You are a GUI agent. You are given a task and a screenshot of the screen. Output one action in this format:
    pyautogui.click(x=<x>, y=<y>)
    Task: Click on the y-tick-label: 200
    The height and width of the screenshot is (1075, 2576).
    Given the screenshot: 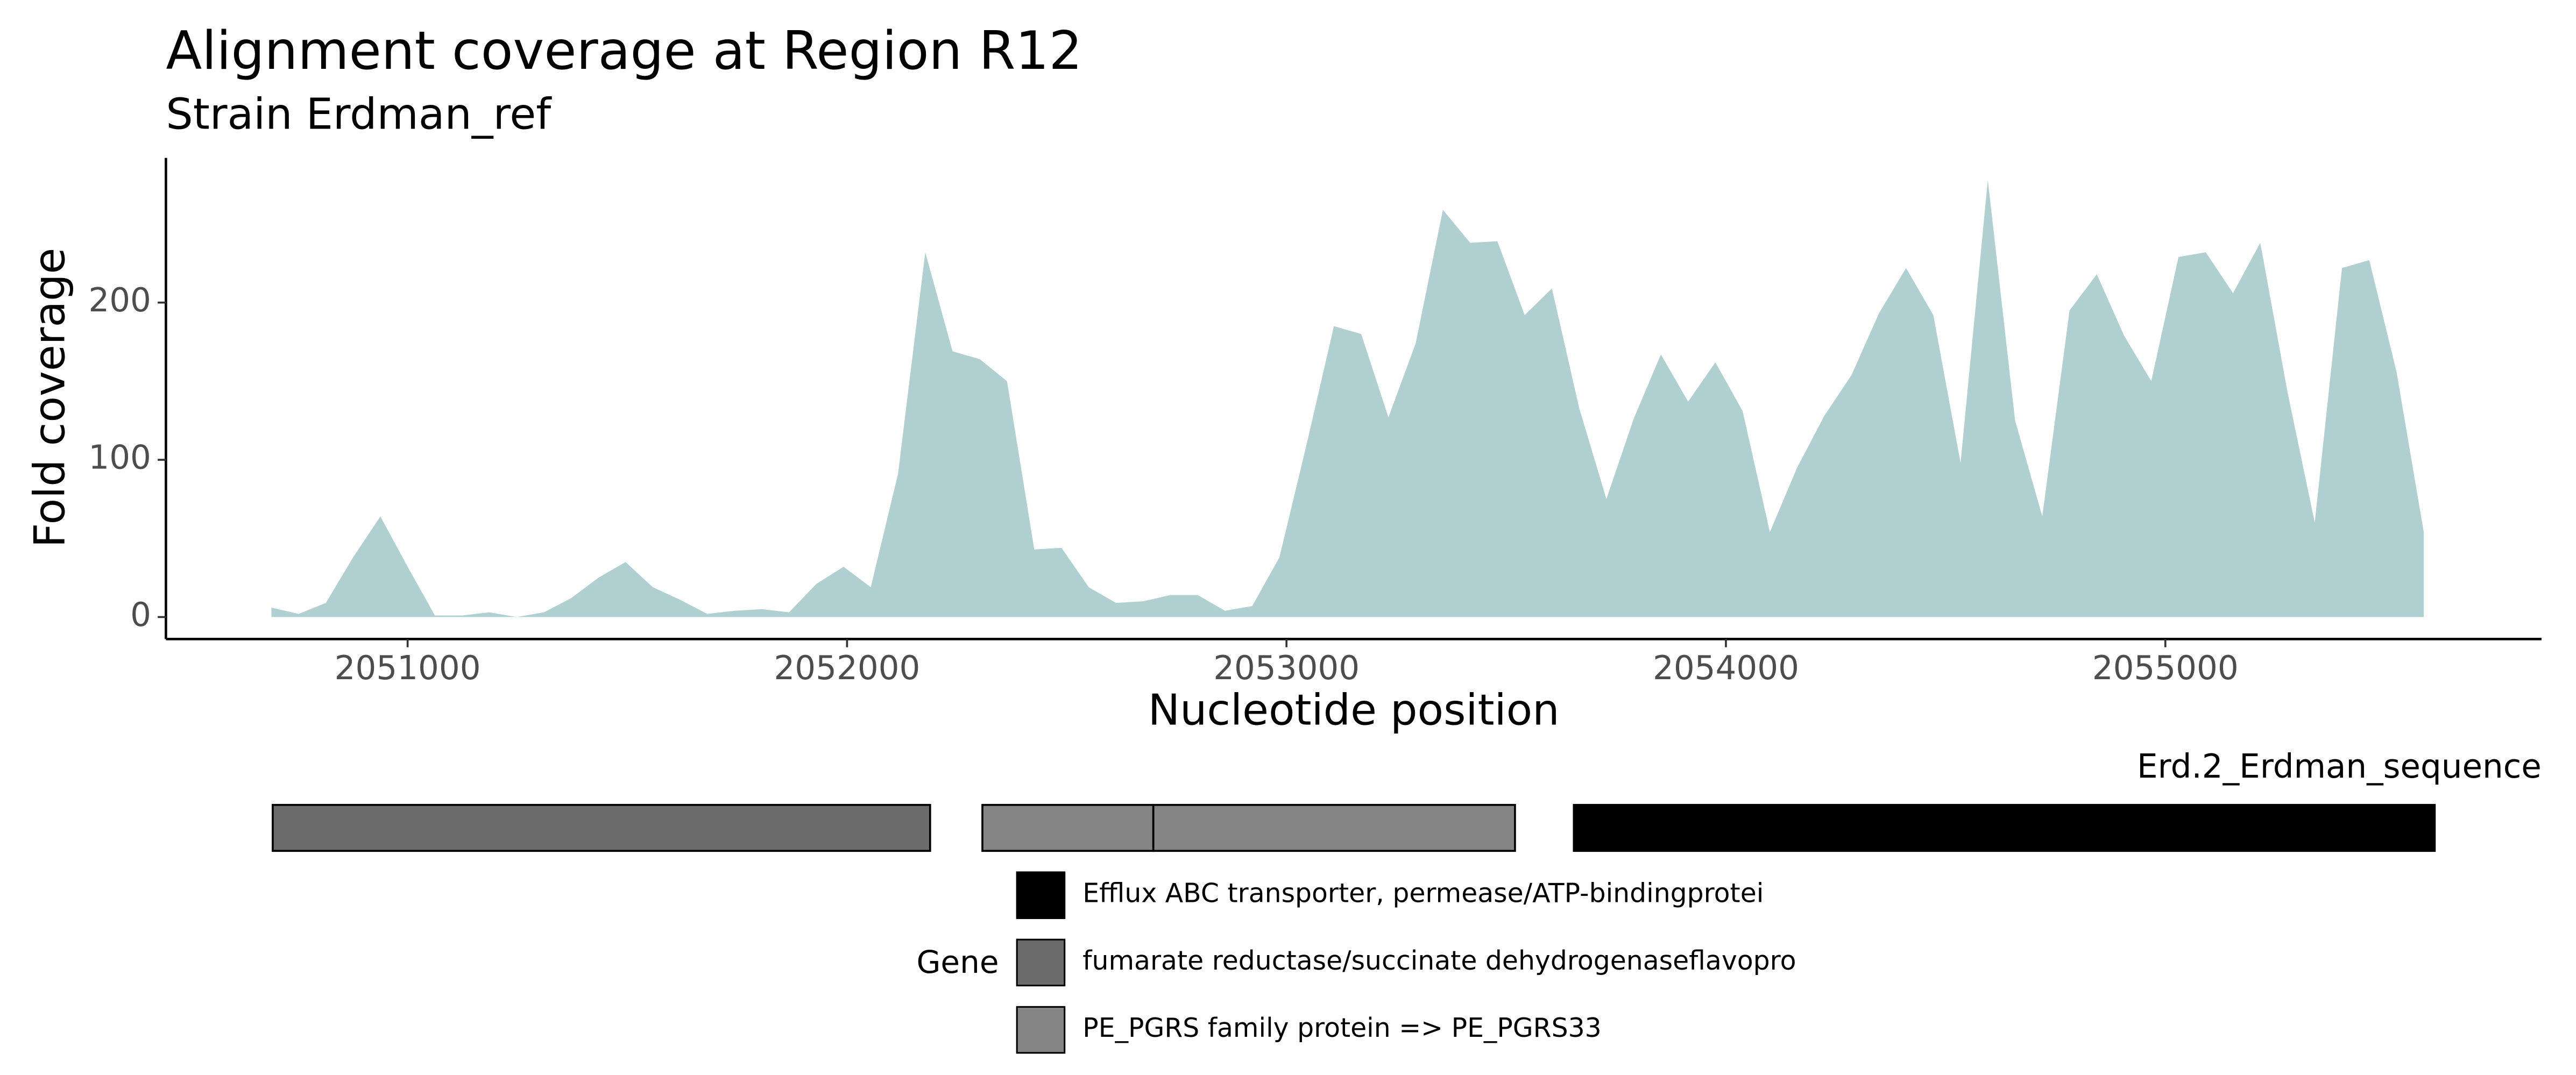 What is the action you would take?
    pyautogui.click(x=119, y=300)
    